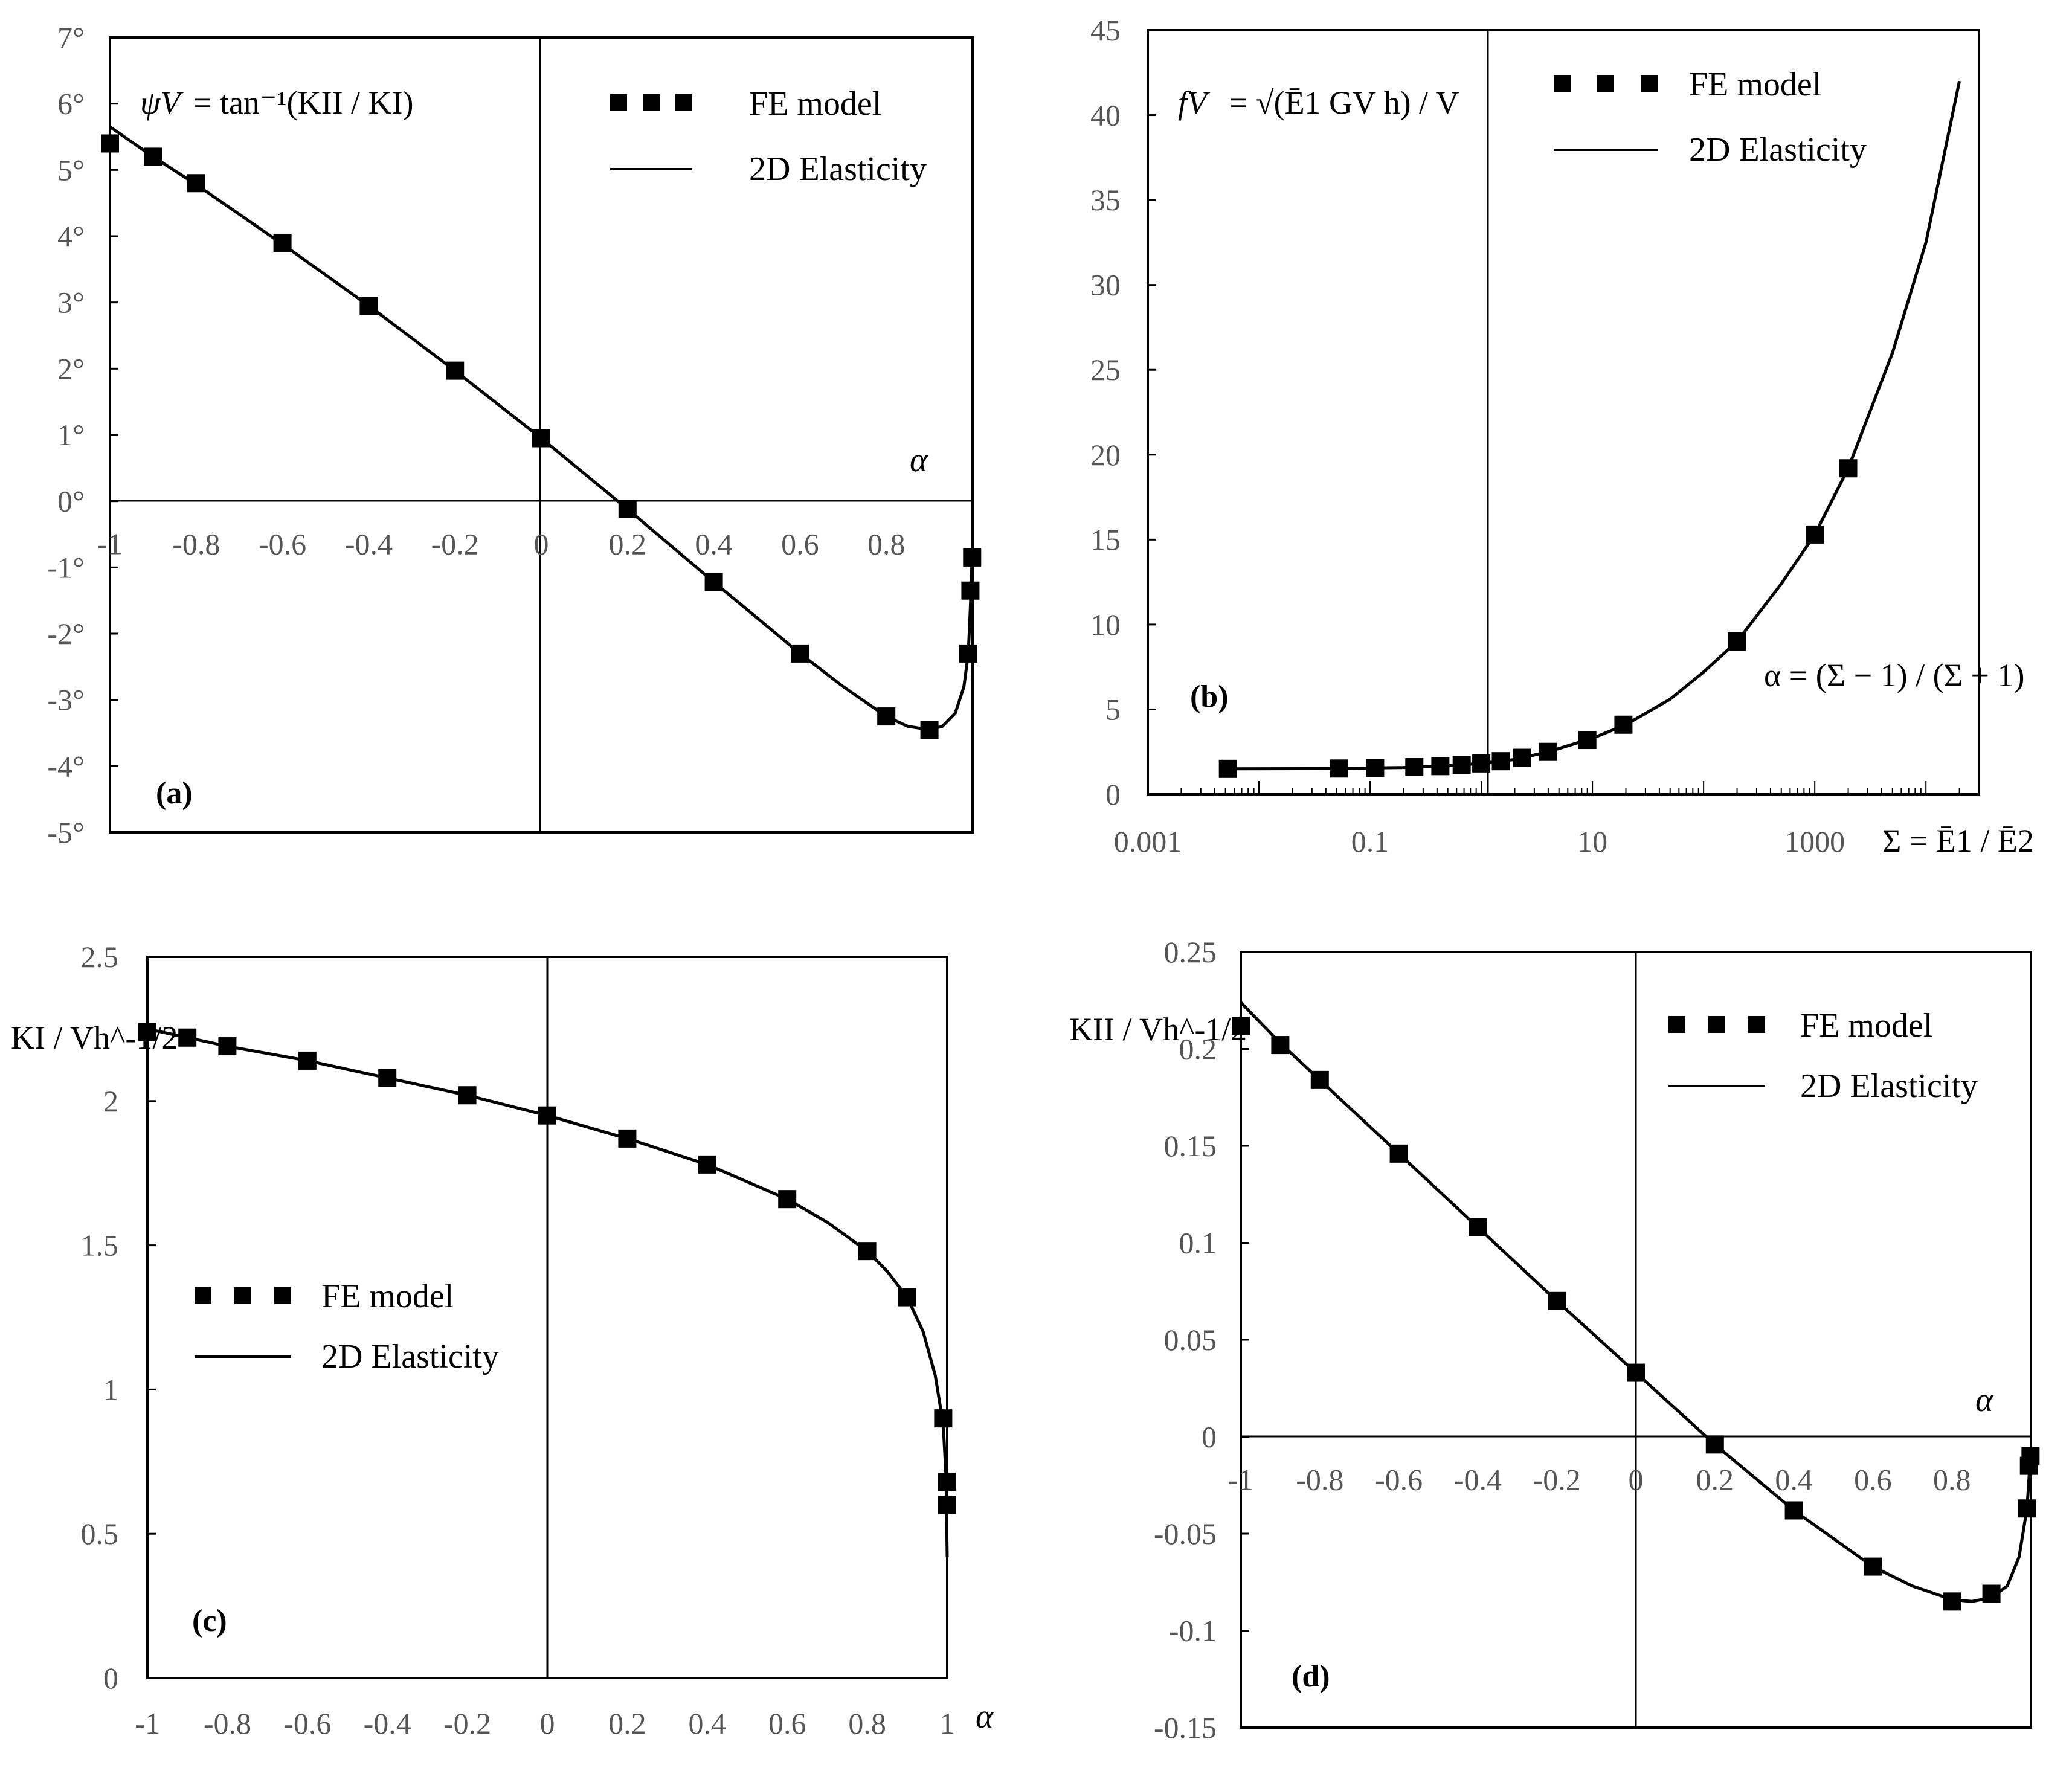 This screenshot has height=1765, width=2072. What do you see at coordinates (467, 1723) in the screenshot?
I see `panel-c-x-tick-label: -0.2` at bounding box center [467, 1723].